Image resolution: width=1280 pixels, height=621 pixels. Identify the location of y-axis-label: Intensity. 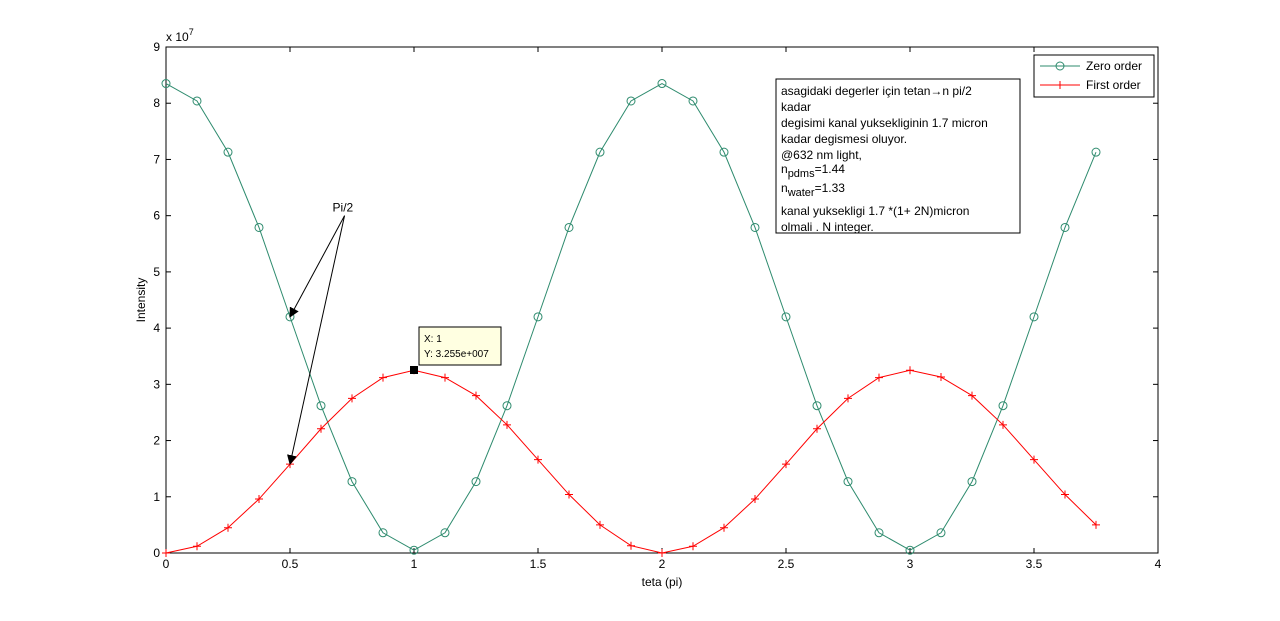
(141, 300).